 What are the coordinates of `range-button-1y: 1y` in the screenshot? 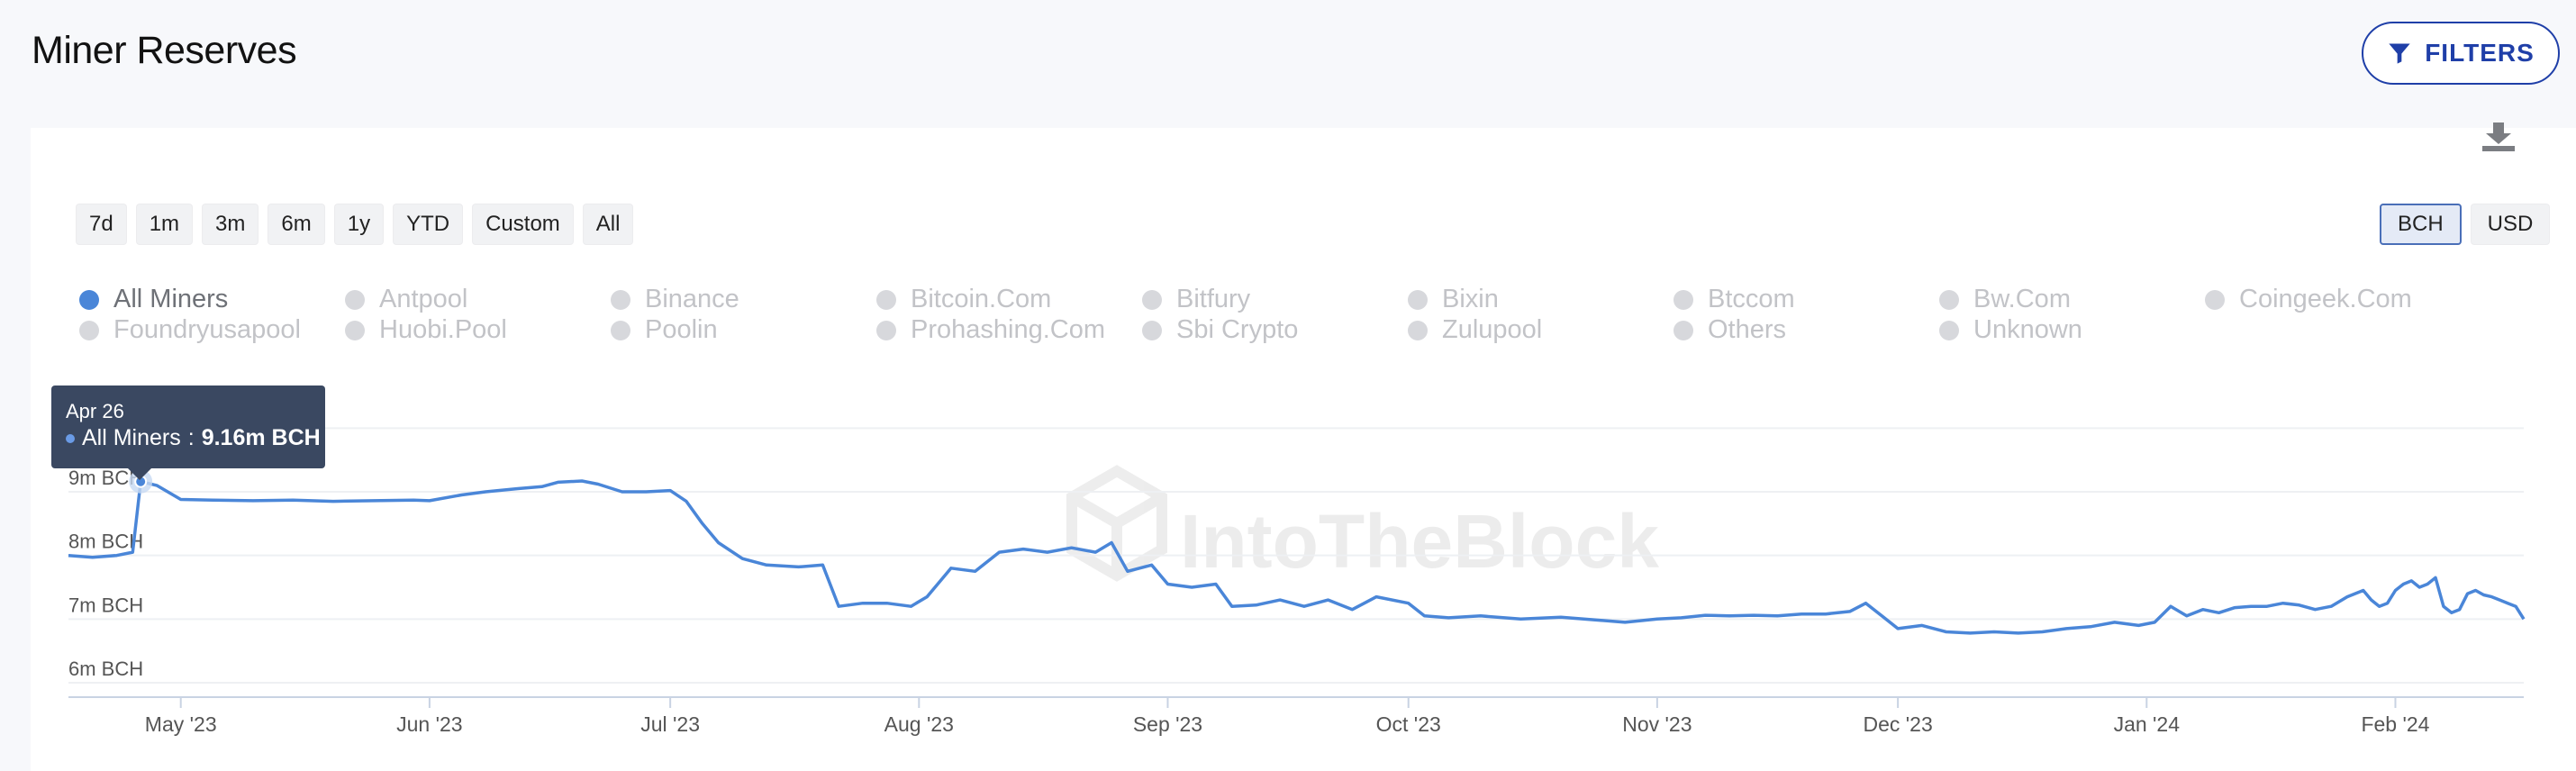 It's located at (359, 224).